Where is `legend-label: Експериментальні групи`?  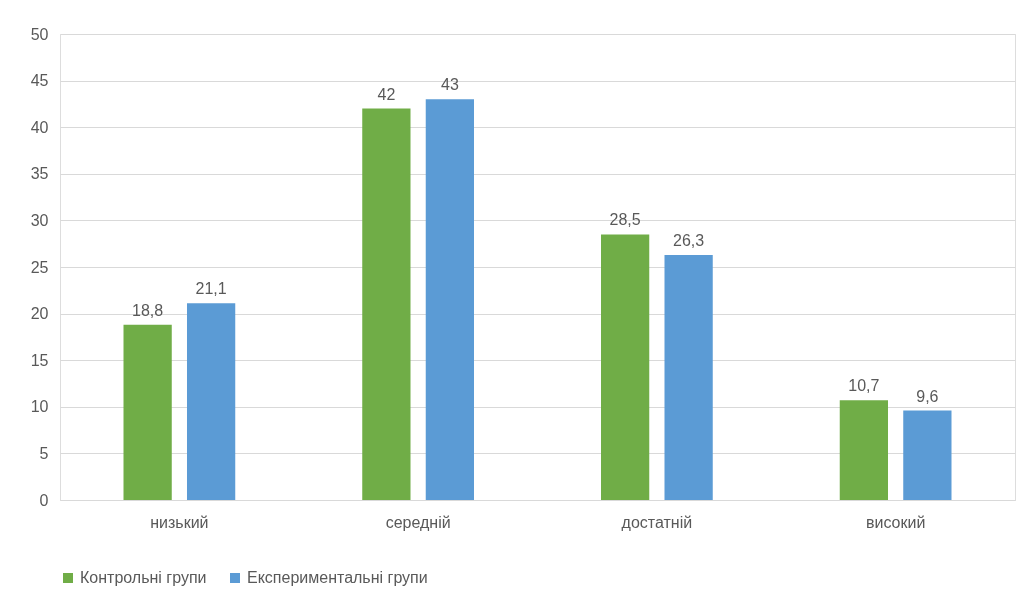
legend-label: Експериментальні групи is located at coordinates (337, 577).